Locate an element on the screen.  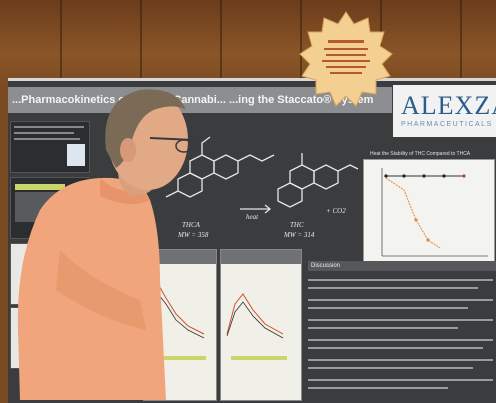
shirt-fold is located at coordinates (101, 290).